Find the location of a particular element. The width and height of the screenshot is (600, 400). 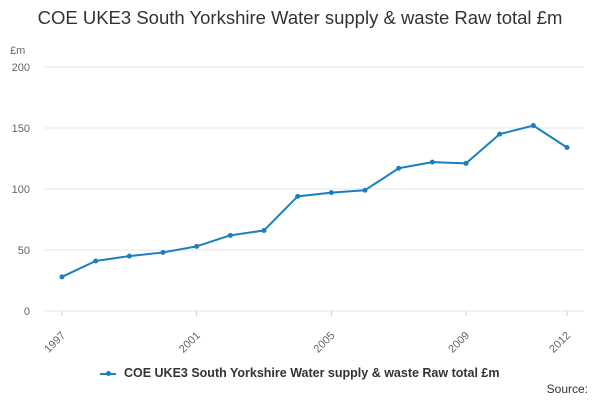

y-tick-label: 100 is located at coordinates (21, 190).